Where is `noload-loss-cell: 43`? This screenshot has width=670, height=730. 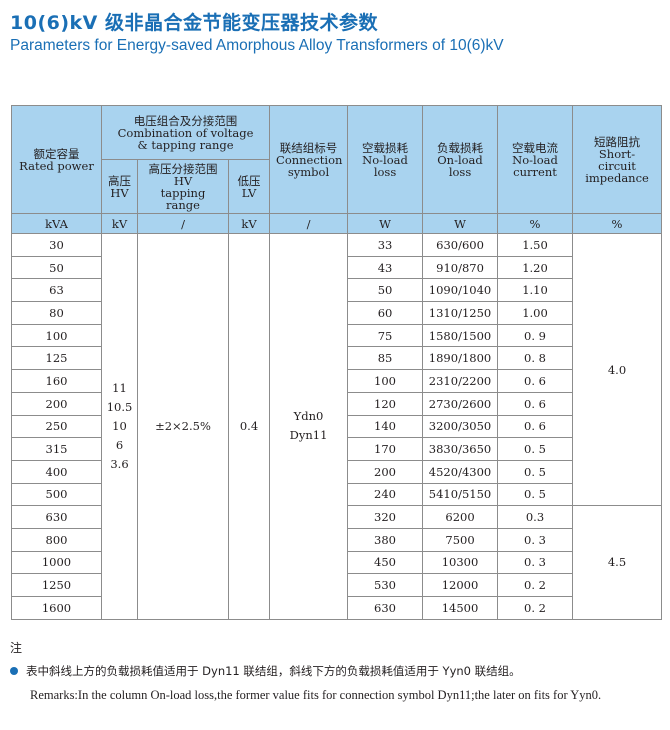
noload-loss-cell: 43 is located at coordinates (385, 267).